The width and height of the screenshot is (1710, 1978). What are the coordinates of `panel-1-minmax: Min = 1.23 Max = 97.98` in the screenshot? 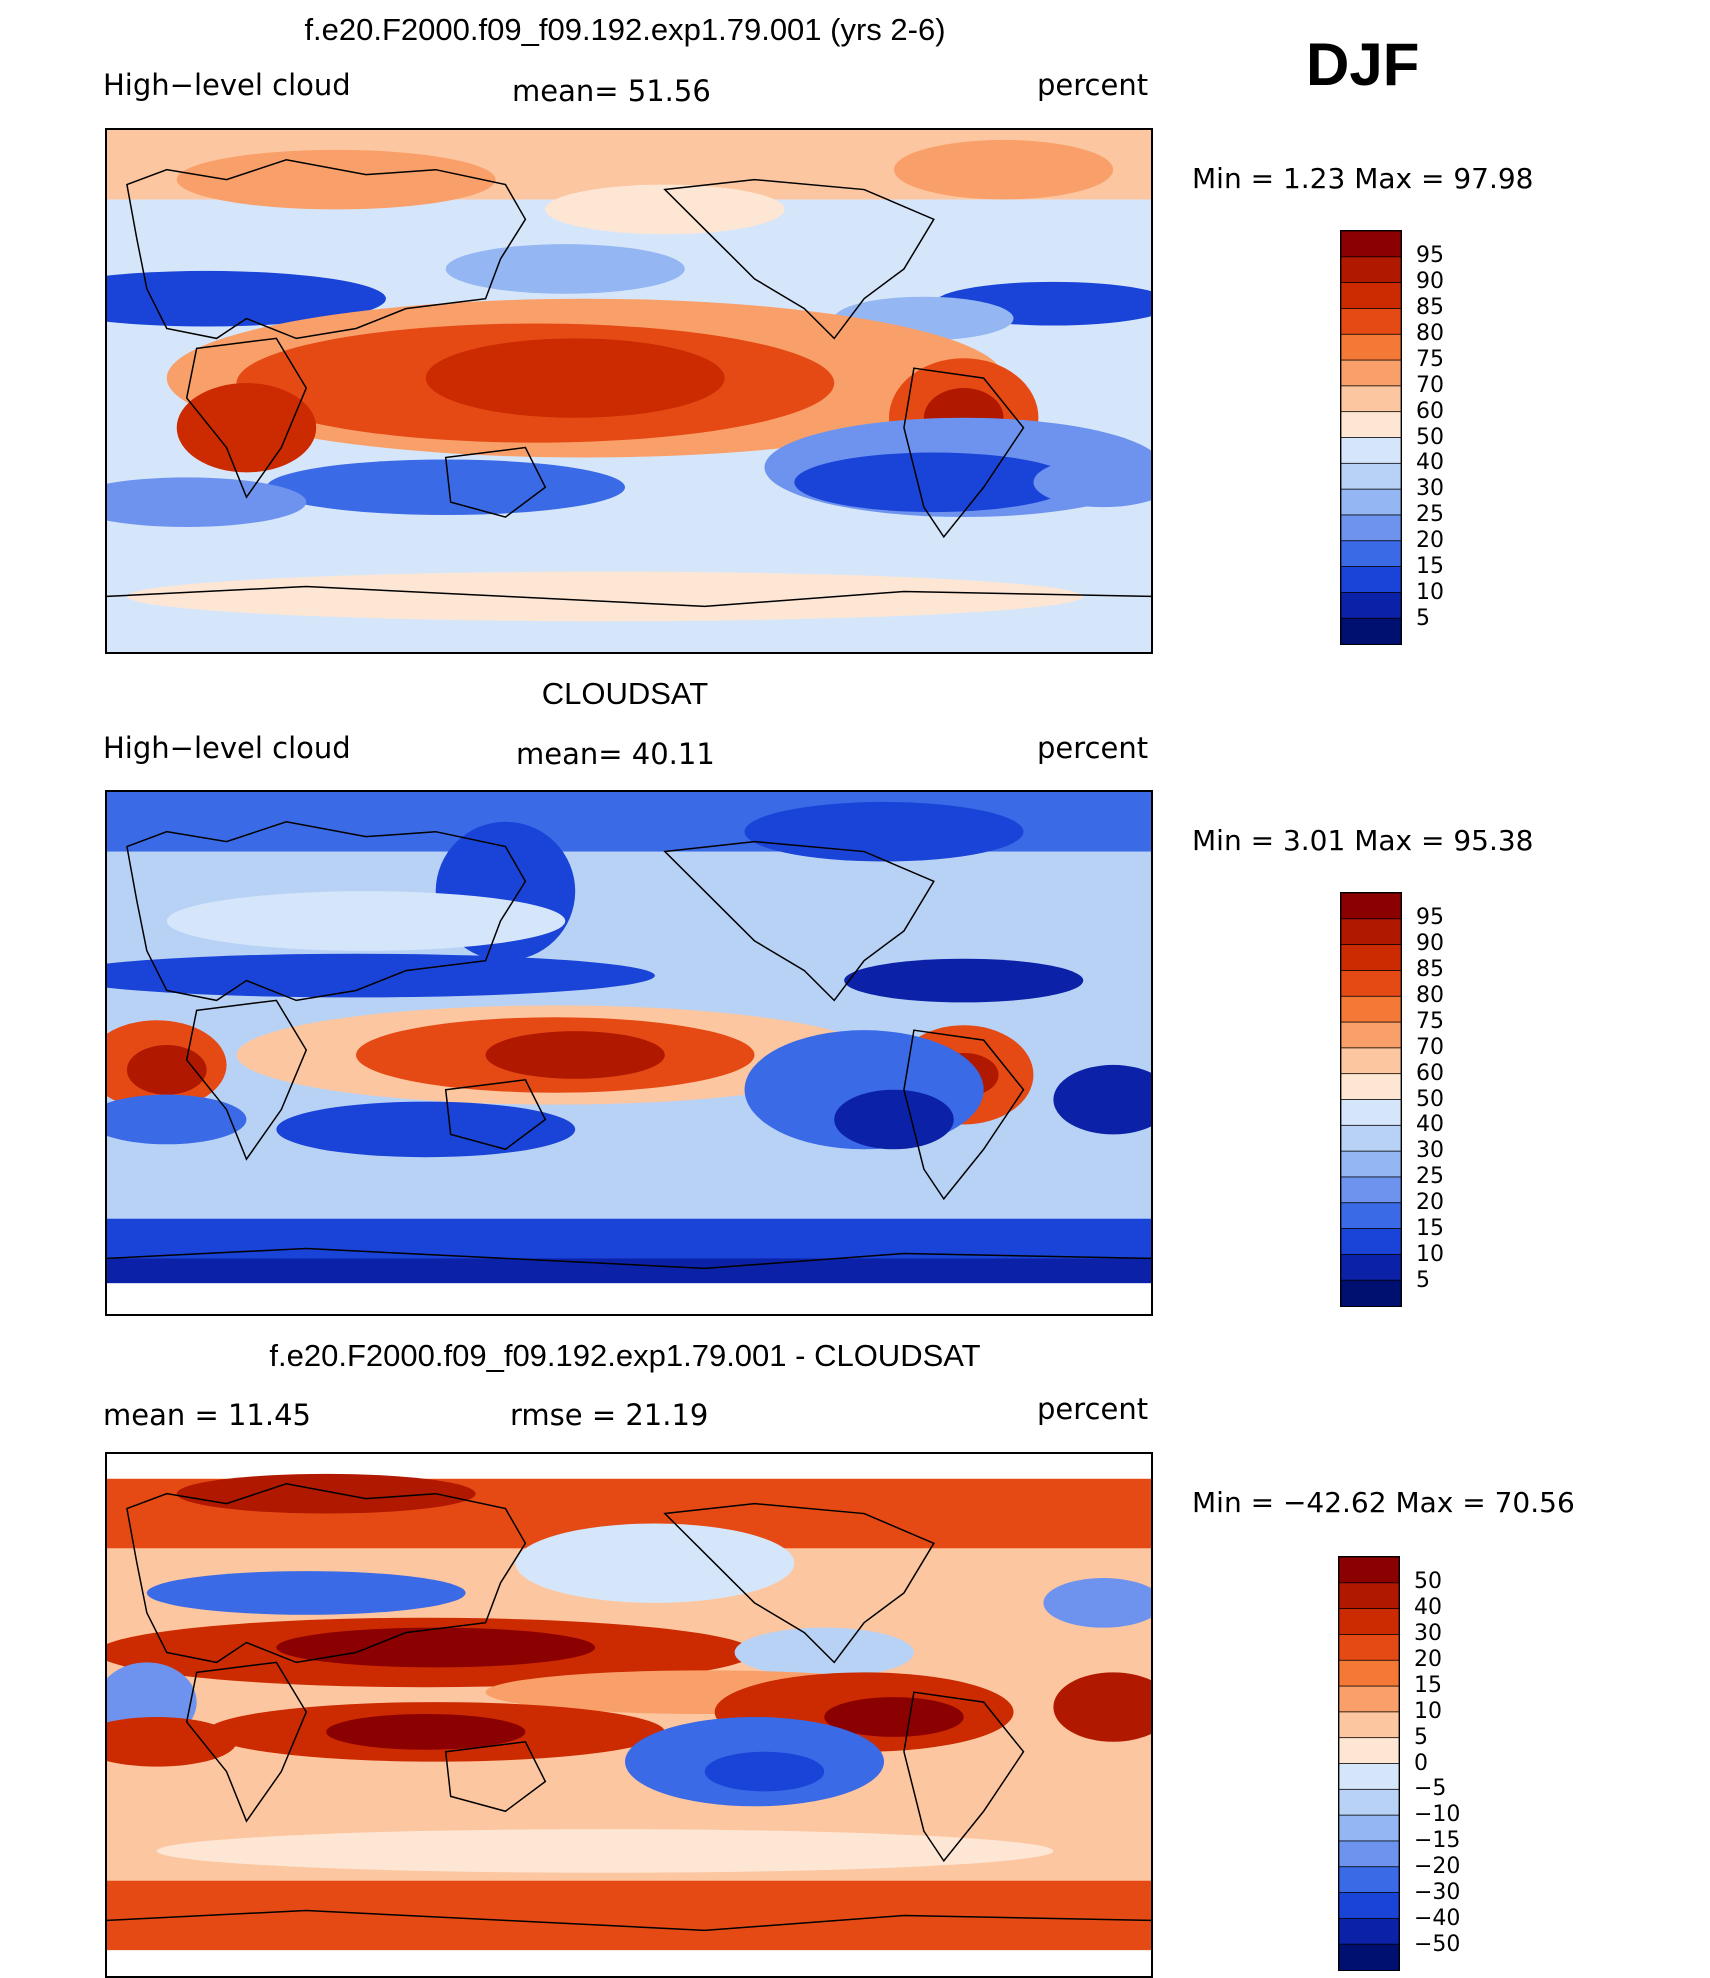 It's located at (1363, 178).